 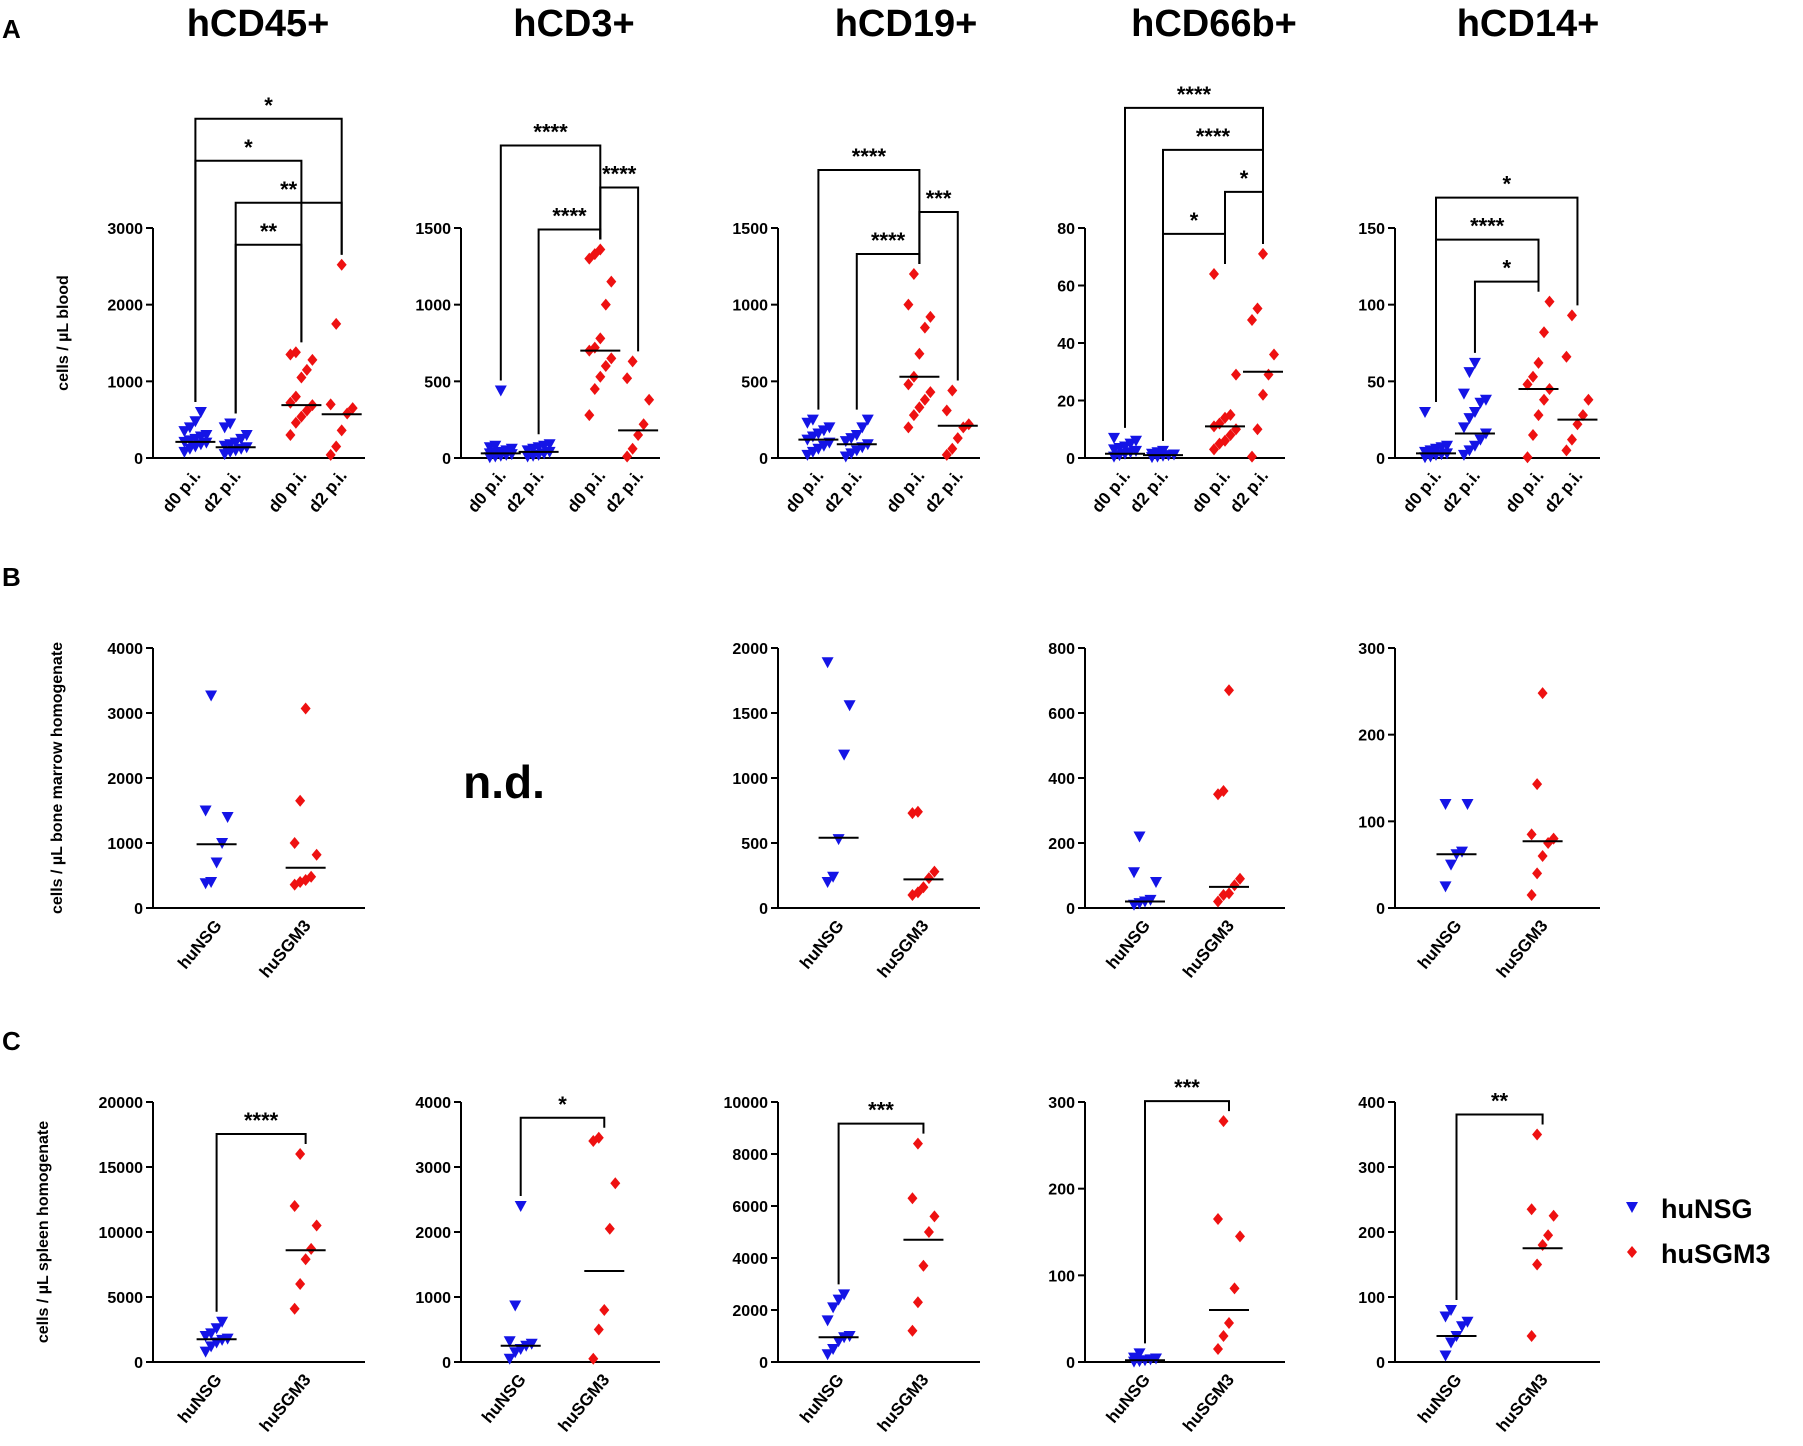 I want to click on significance-label: ***, so click(x=881, y=1110).